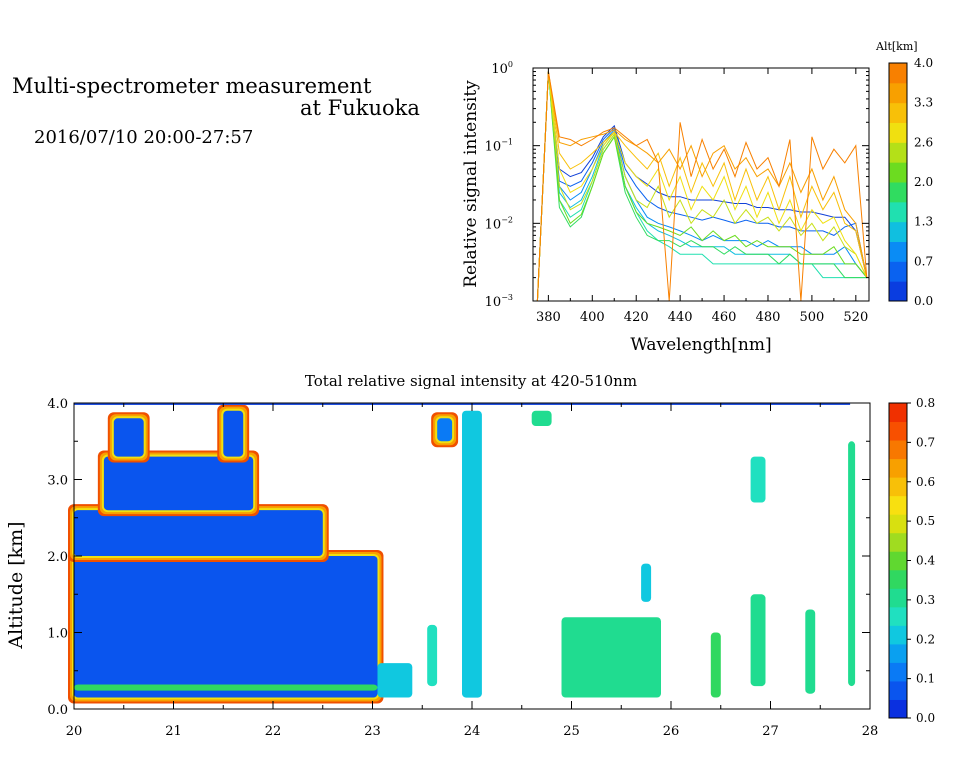 The image size is (960, 770). Describe the element at coordinates (472, 731) in the screenshot. I see `heatmap-x-tick-label: 24` at that location.